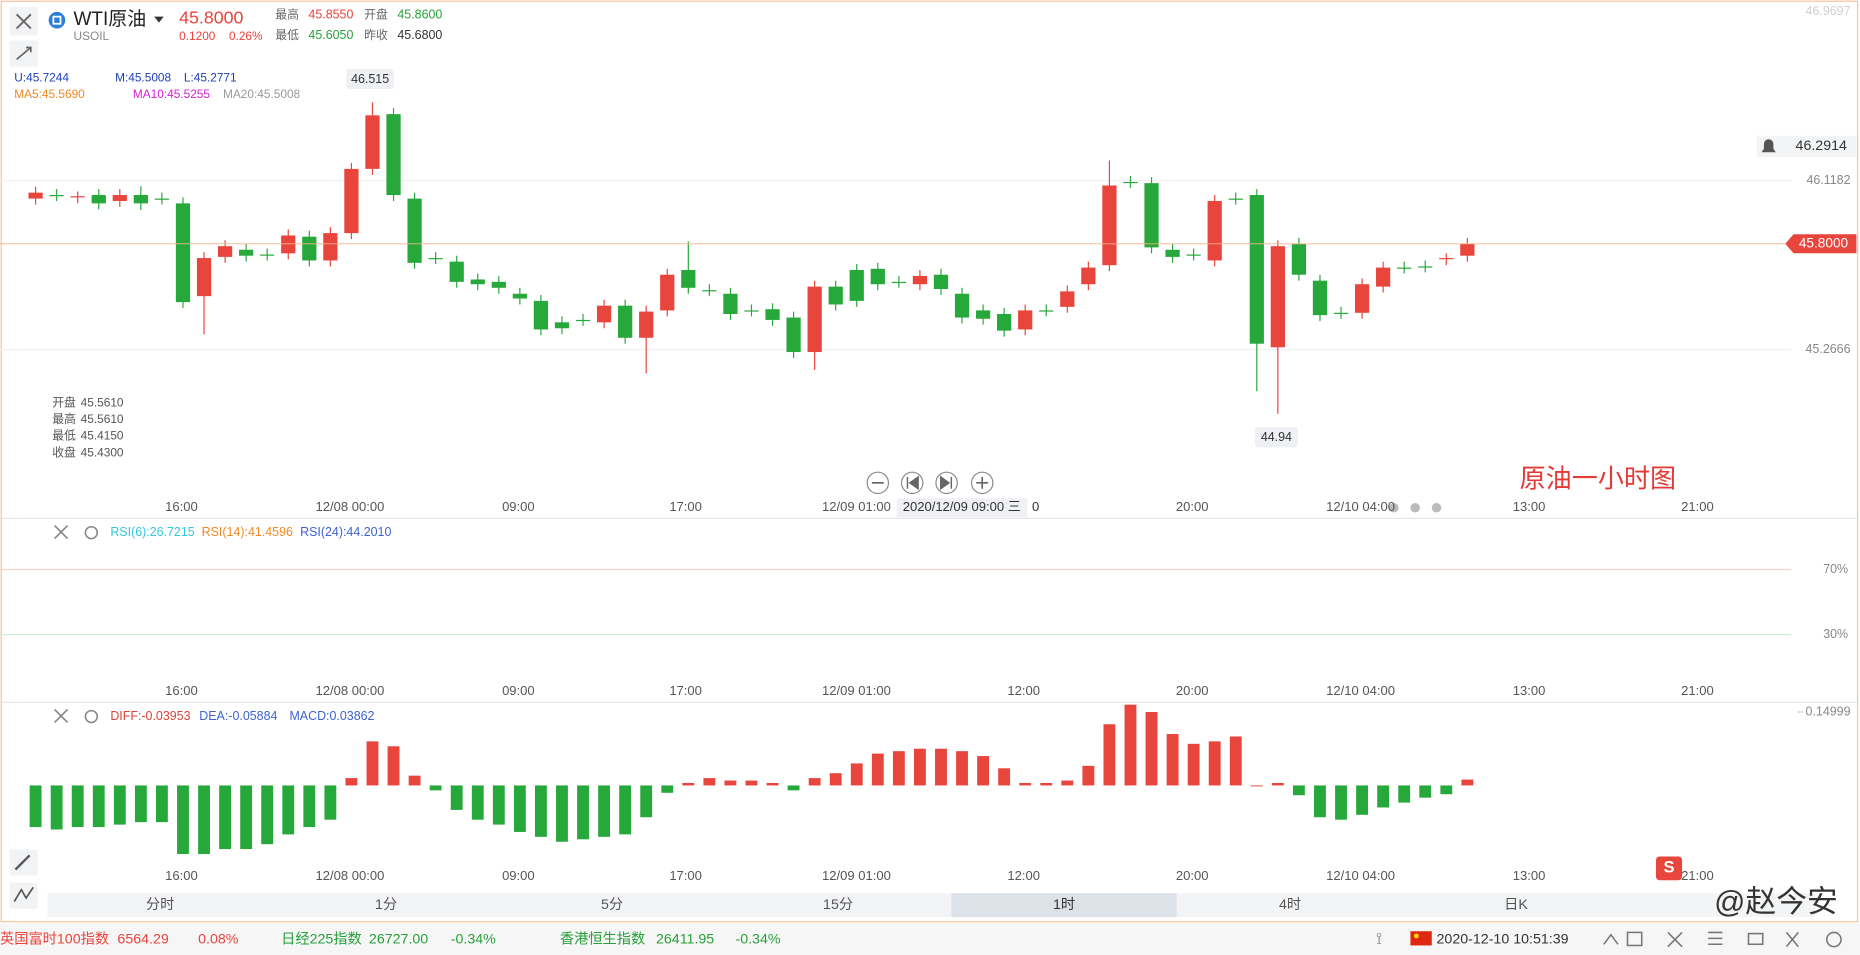  Describe the element at coordinates (23, 895) in the screenshot. I see `indicator-tool` at that location.